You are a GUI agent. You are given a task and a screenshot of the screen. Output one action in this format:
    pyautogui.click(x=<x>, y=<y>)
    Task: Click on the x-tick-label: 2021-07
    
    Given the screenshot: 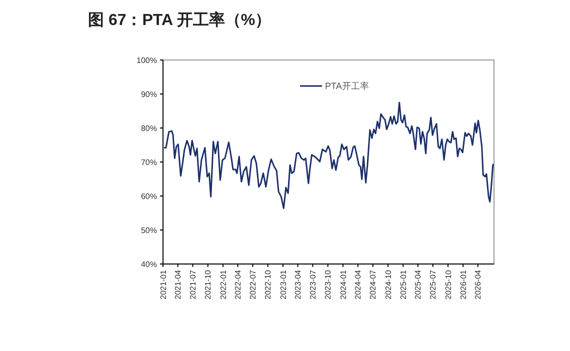 What is the action you would take?
    pyautogui.click(x=193, y=284)
    